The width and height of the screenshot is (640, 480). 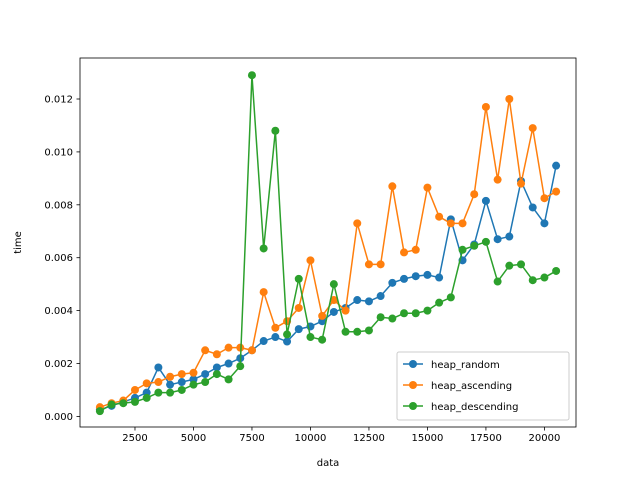 What do you see at coordinates (193, 438) in the screenshot?
I see `x-tick-label: 5000` at bounding box center [193, 438].